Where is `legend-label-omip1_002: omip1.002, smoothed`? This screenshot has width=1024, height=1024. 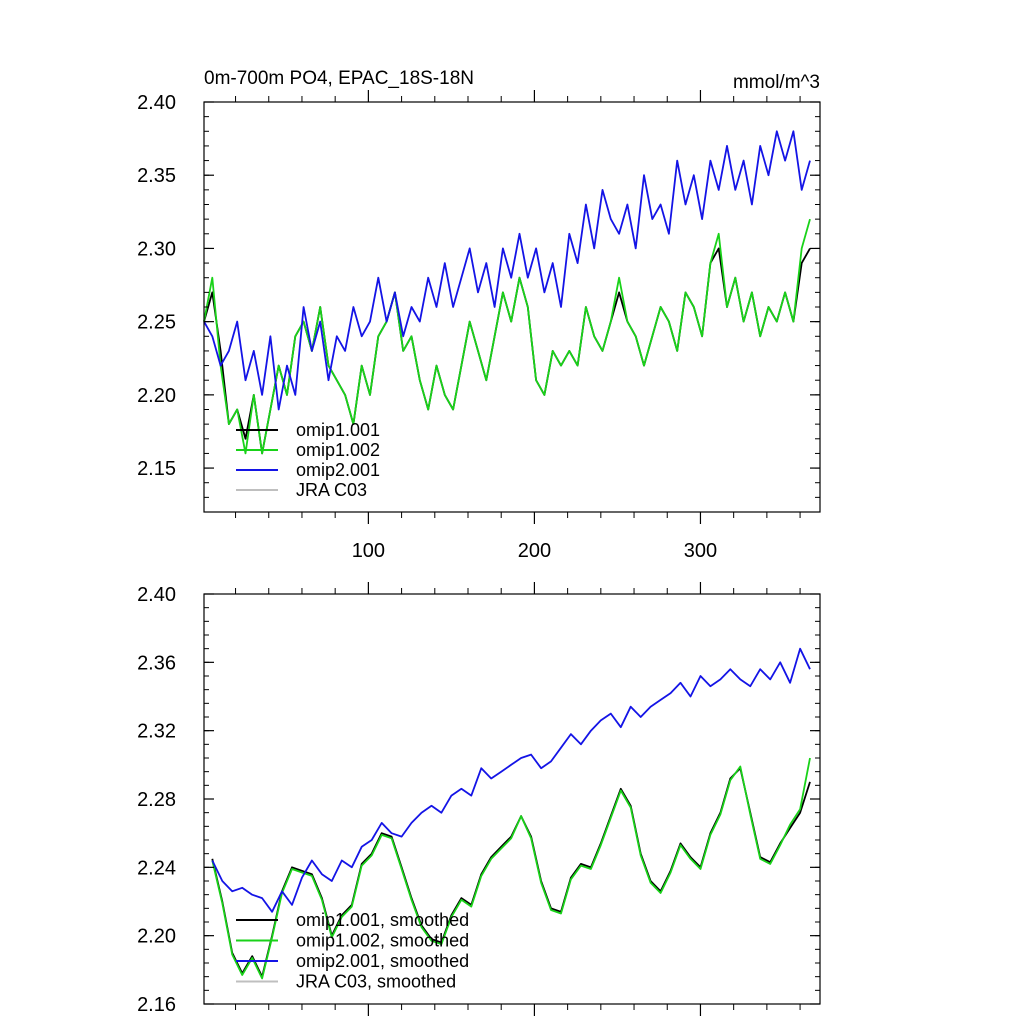
legend-label-omip1_002: omip1.002, smoothed is located at coordinates (382, 941).